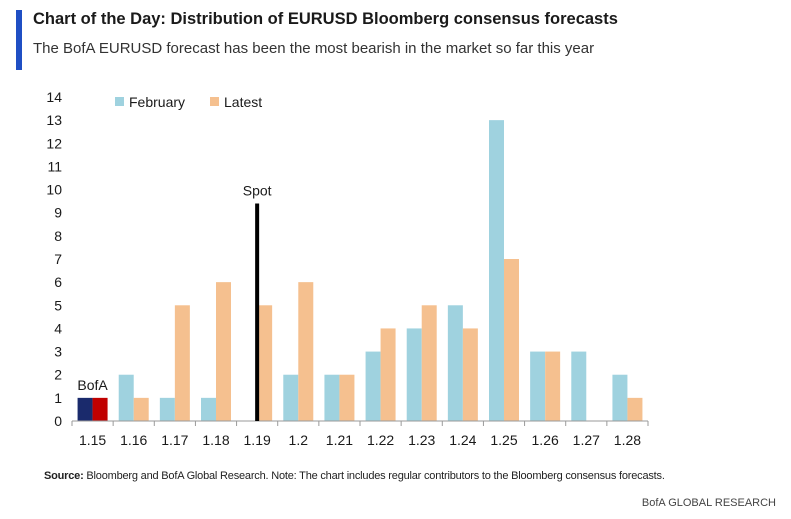 This screenshot has width=791, height=519. Describe the element at coordinates (19, 40) in the screenshot. I see `accent-bar` at that location.